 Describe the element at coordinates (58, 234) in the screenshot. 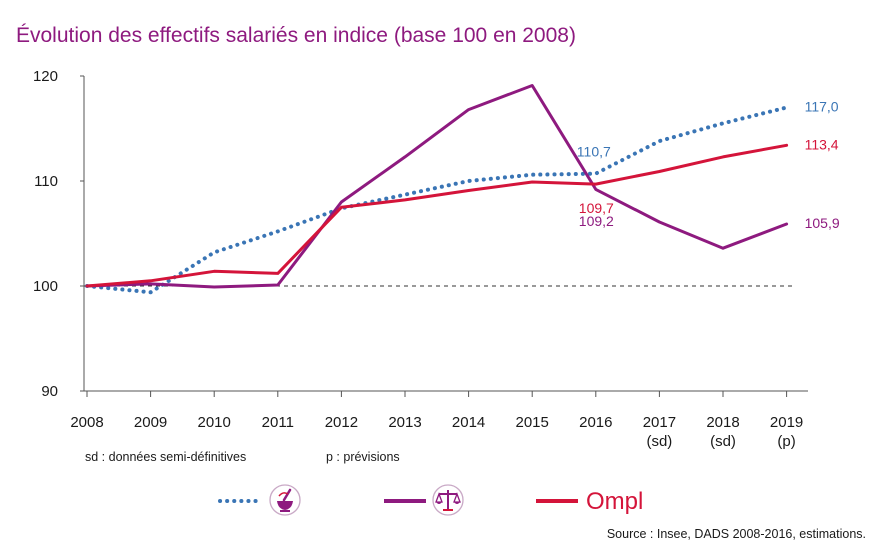

I see `y-ticks: 90 100 110 120` at that location.